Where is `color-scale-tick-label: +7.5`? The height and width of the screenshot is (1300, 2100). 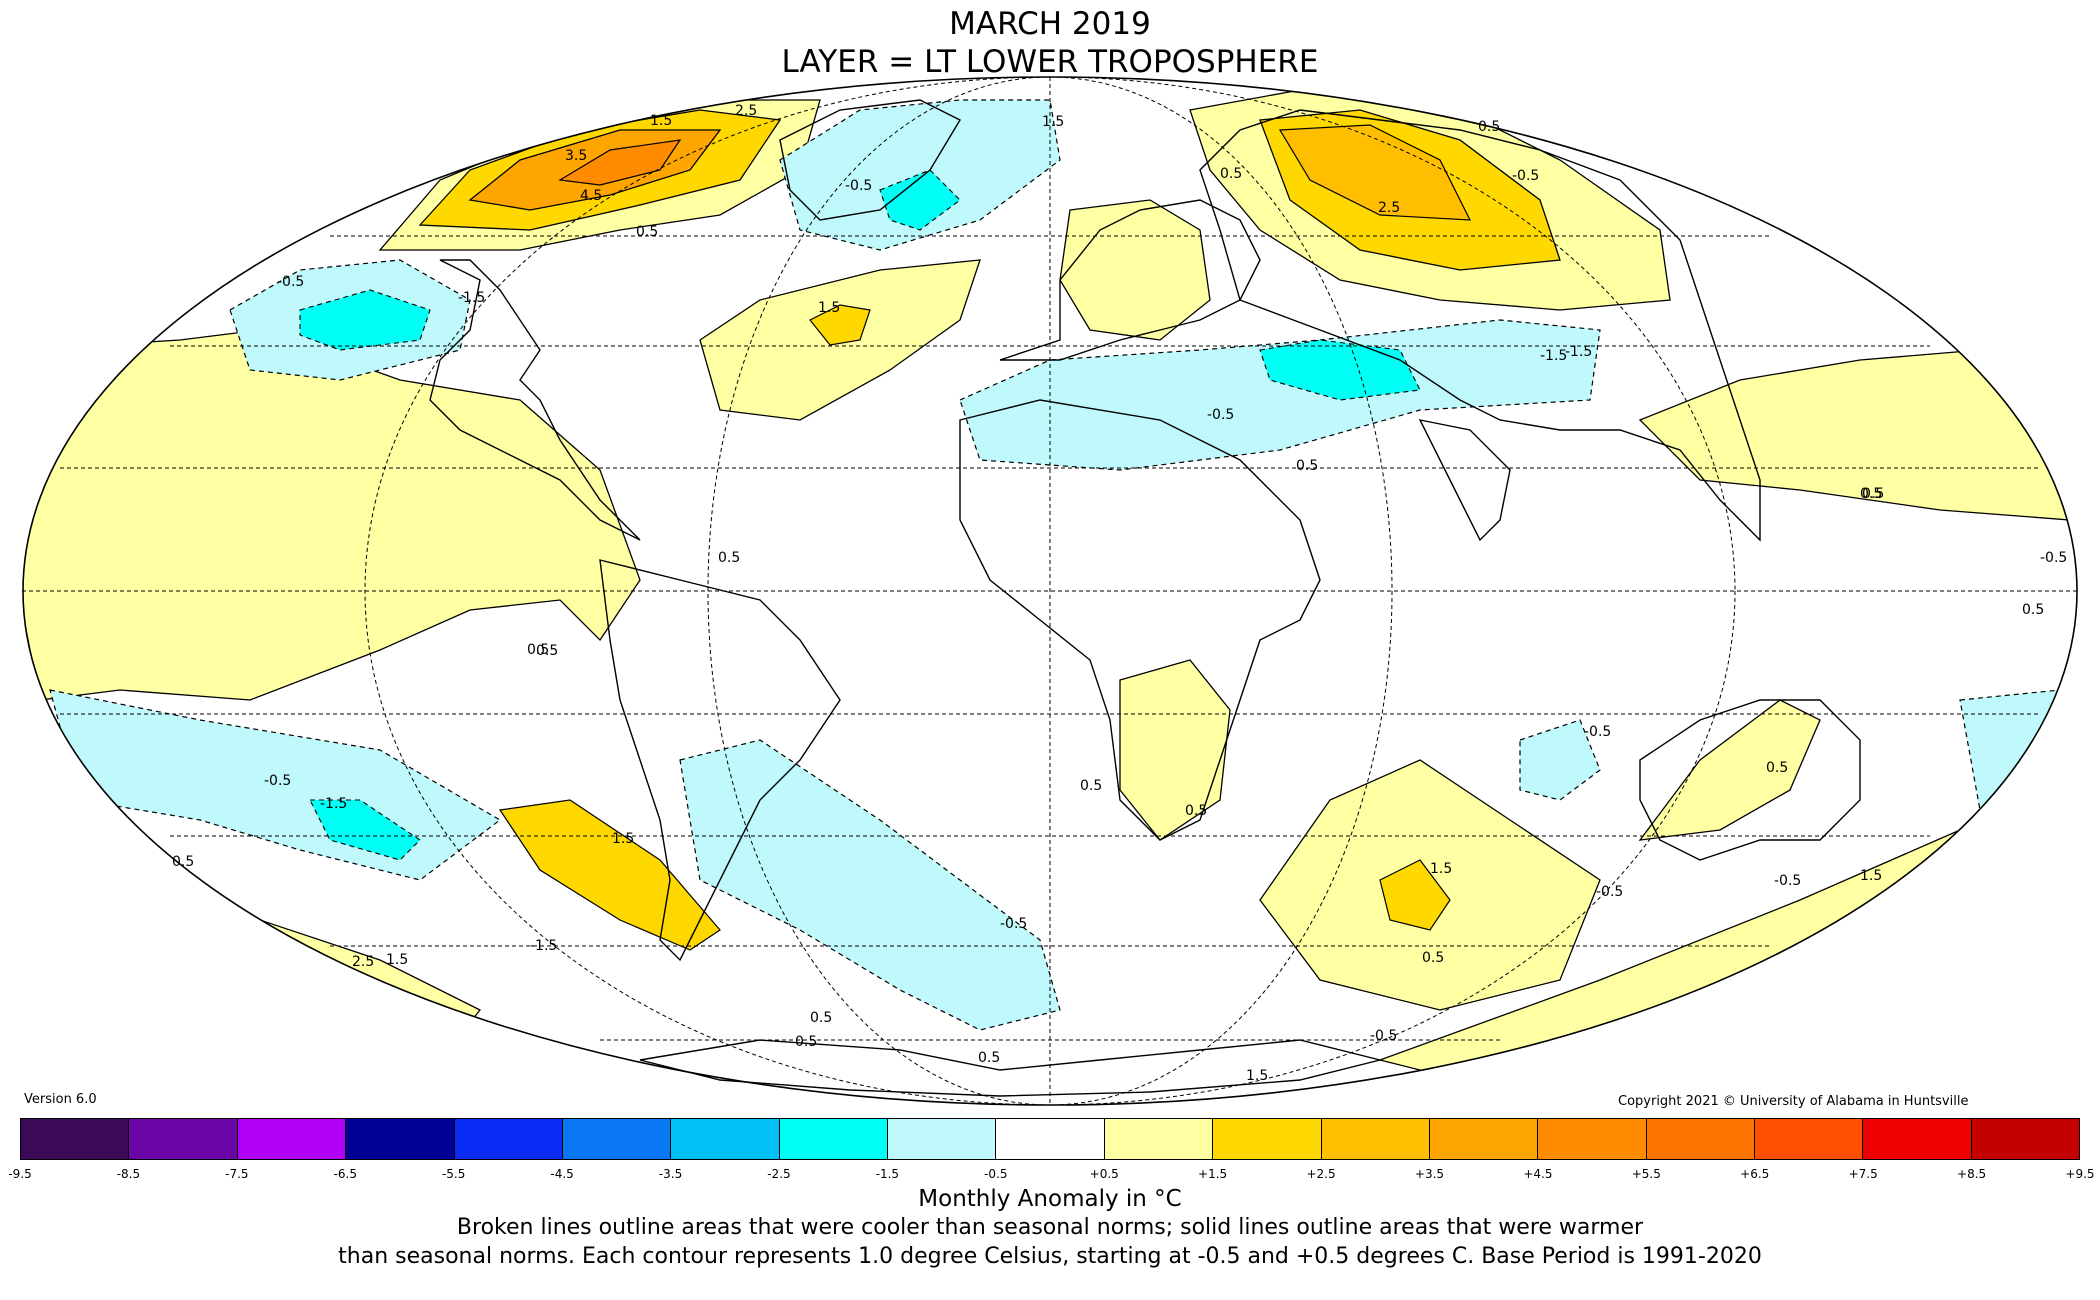
color-scale-tick-label: +7.5 is located at coordinates (1863, 1174).